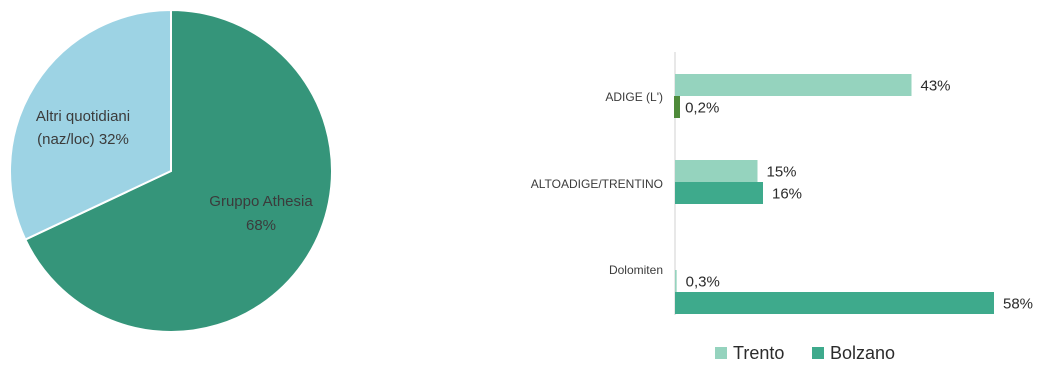  Describe the element at coordinates (634, 97) in the screenshot. I see `category-label: ADIGE (L')` at that location.